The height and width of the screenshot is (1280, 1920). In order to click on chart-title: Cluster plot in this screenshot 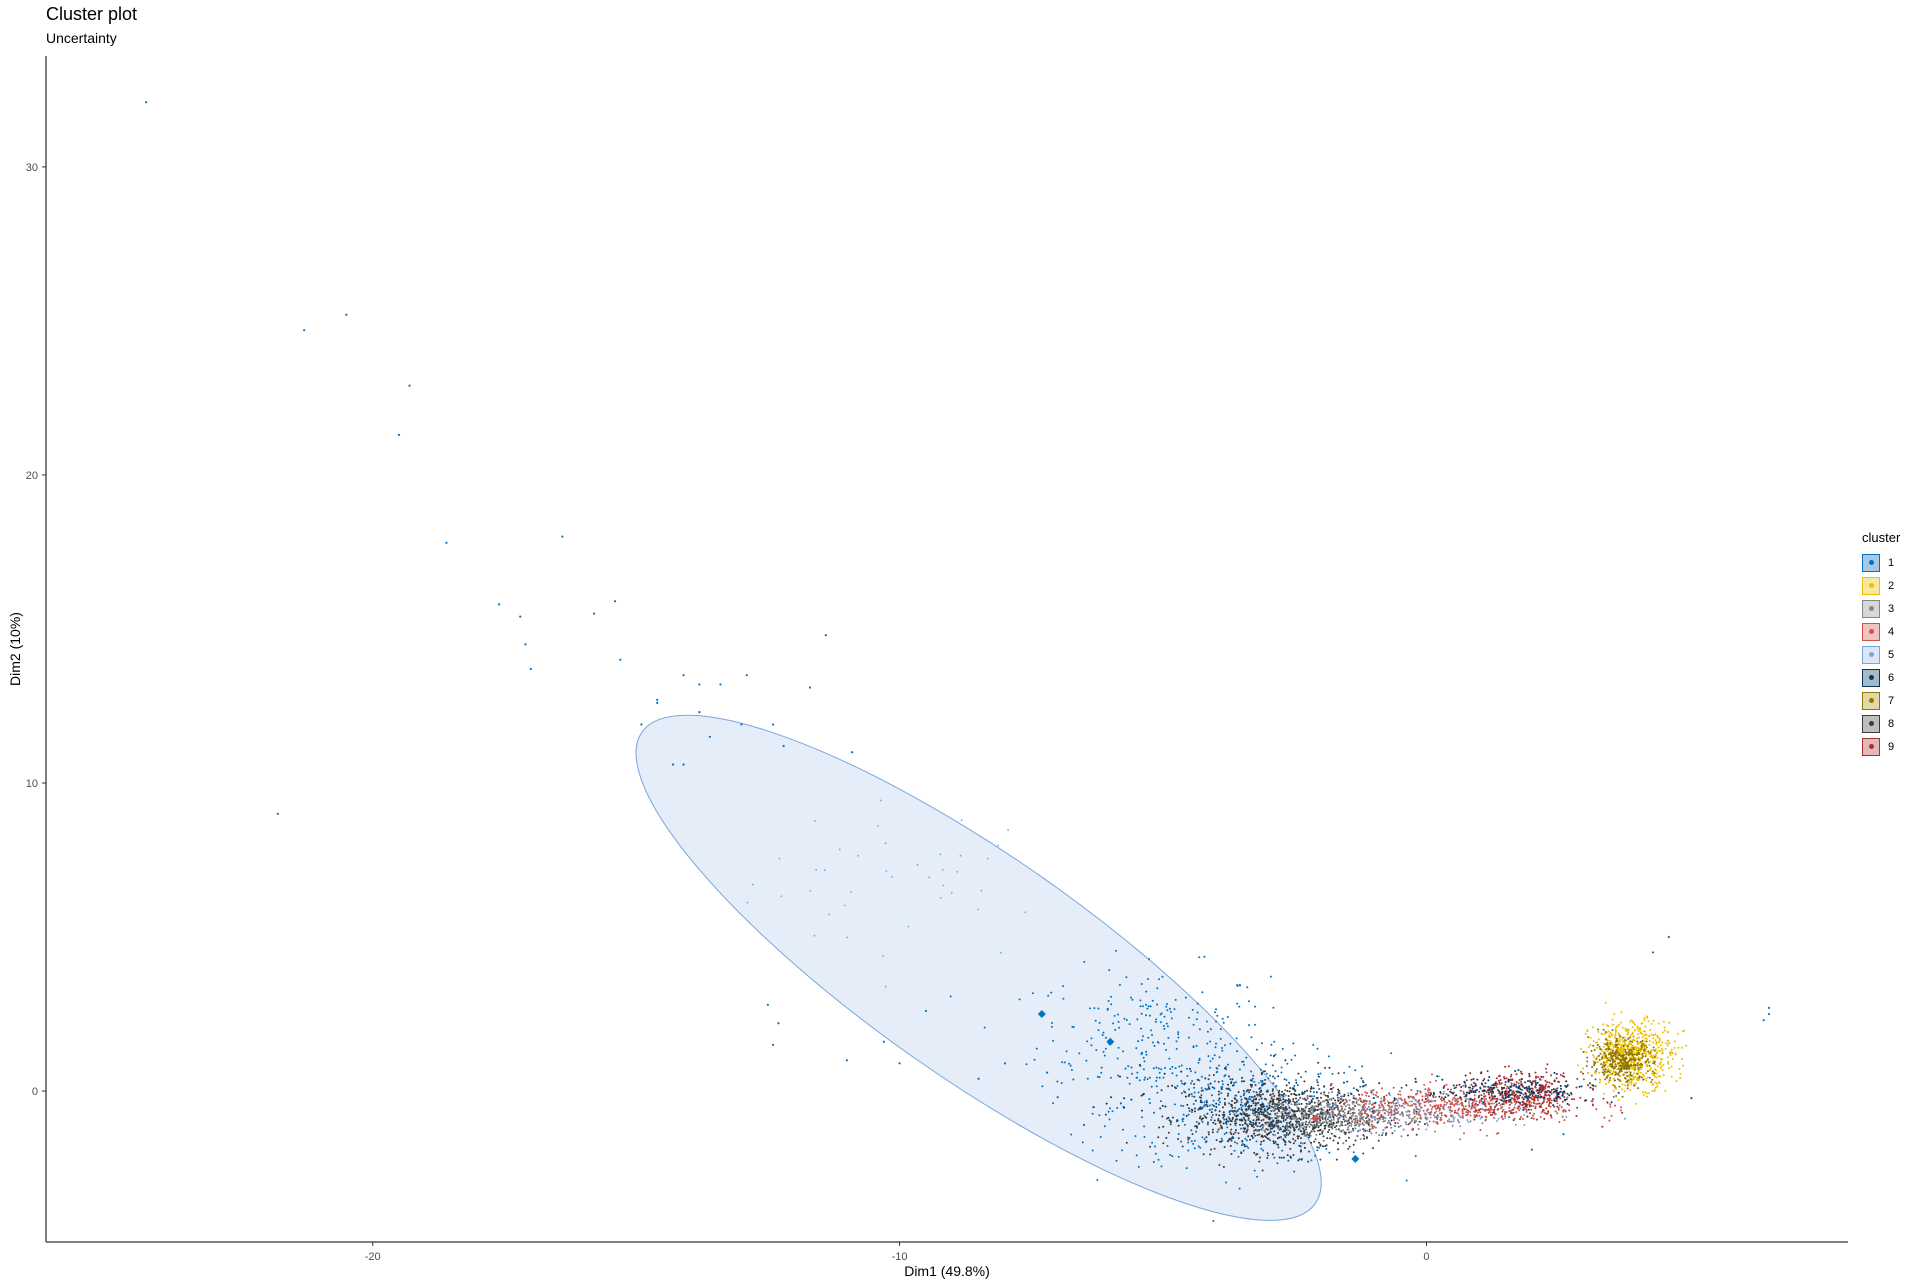, I will do `click(92, 14)`.